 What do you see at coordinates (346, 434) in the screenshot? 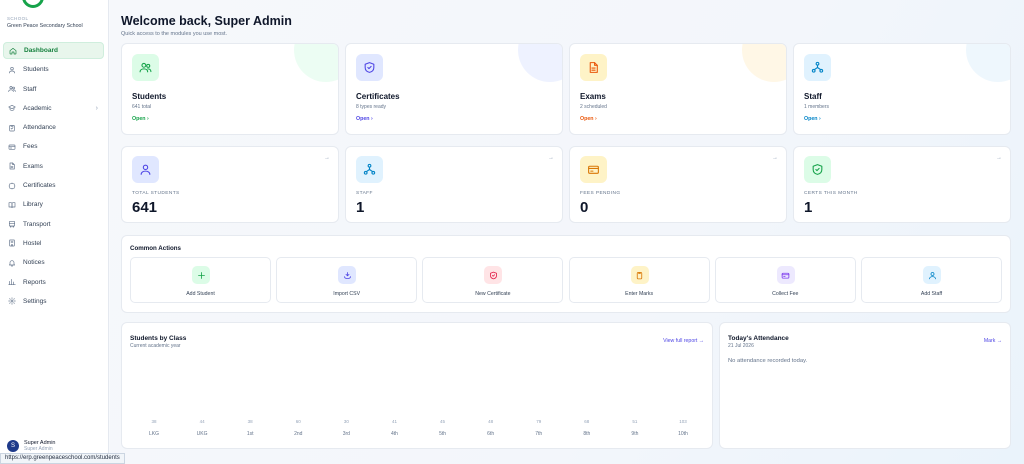
I see `x-tick-label: 3rd` at bounding box center [346, 434].